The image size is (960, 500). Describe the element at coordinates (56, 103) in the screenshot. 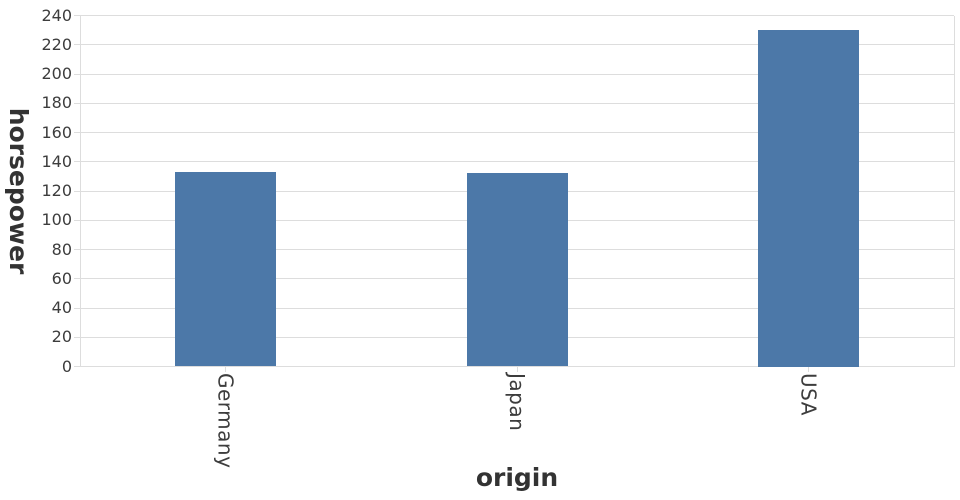

I see `y-axis-tick-label-180: 180` at that location.